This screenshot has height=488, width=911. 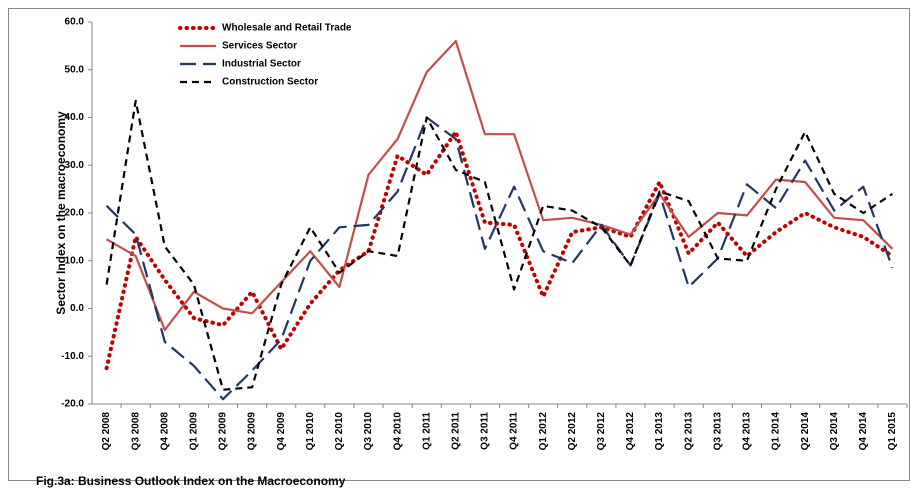 What do you see at coordinates (223, 431) in the screenshot?
I see `x-tick-label: Q2 2009` at bounding box center [223, 431].